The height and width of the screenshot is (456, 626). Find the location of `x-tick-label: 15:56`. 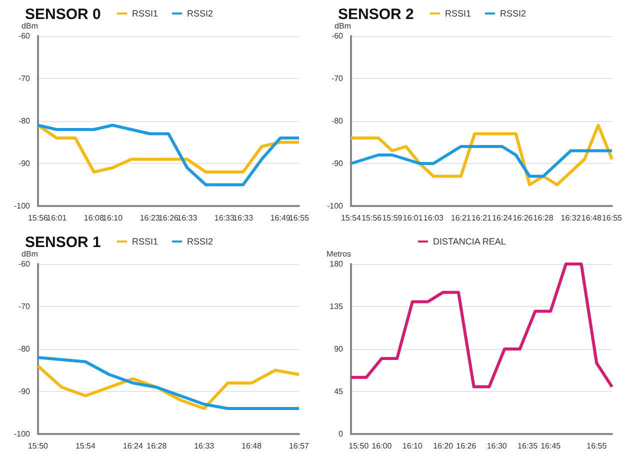

x-tick-label: 15:56 is located at coordinates (372, 218).